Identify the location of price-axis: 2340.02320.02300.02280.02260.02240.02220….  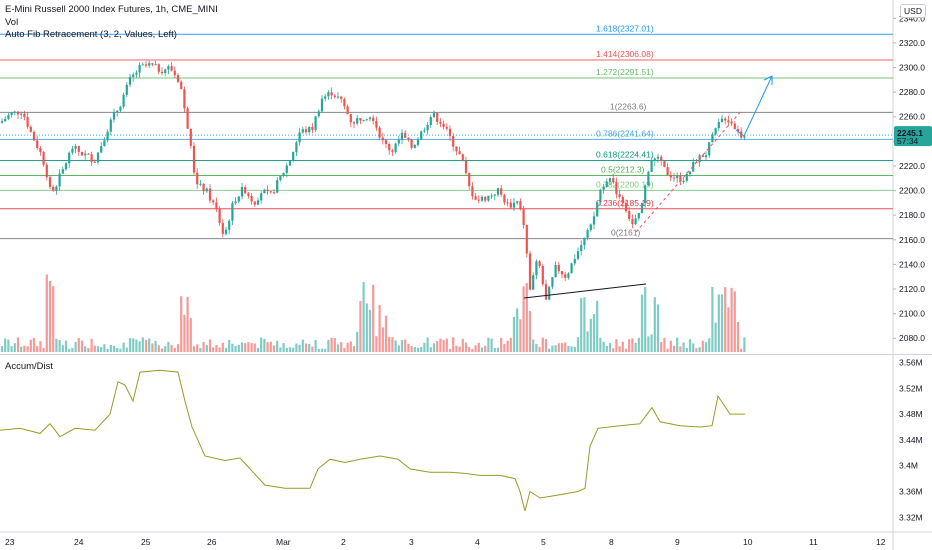
(909, 178).